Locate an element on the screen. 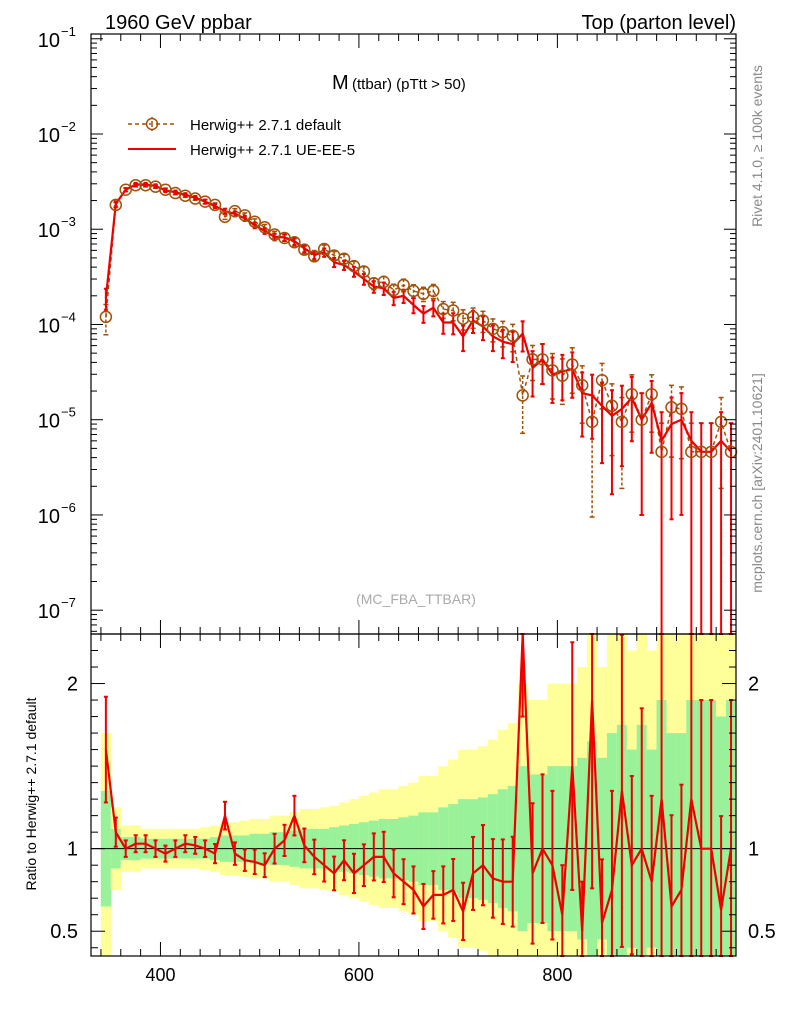 Image resolution: width=786 pixels, height=1029 pixels. main-ytick-exponent: −4 is located at coordinates (68, 316).